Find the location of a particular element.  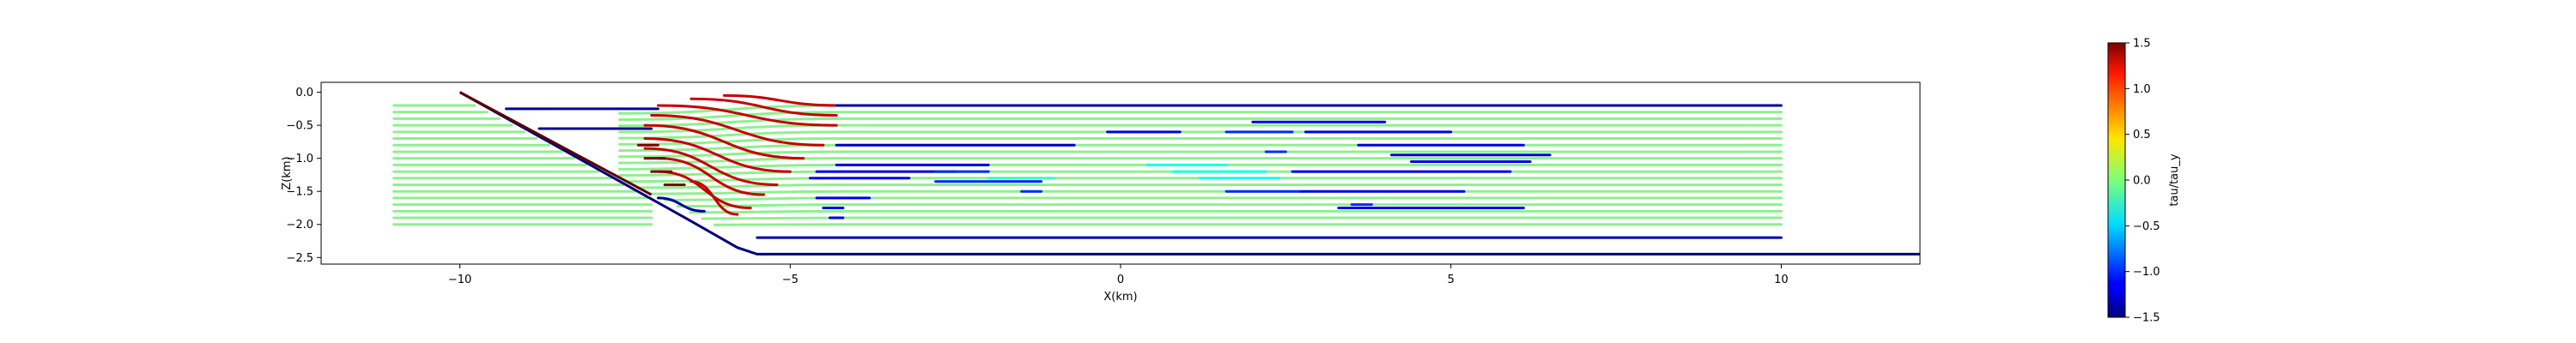

x-tick-label: −10 is located at coordinates (459, 280).